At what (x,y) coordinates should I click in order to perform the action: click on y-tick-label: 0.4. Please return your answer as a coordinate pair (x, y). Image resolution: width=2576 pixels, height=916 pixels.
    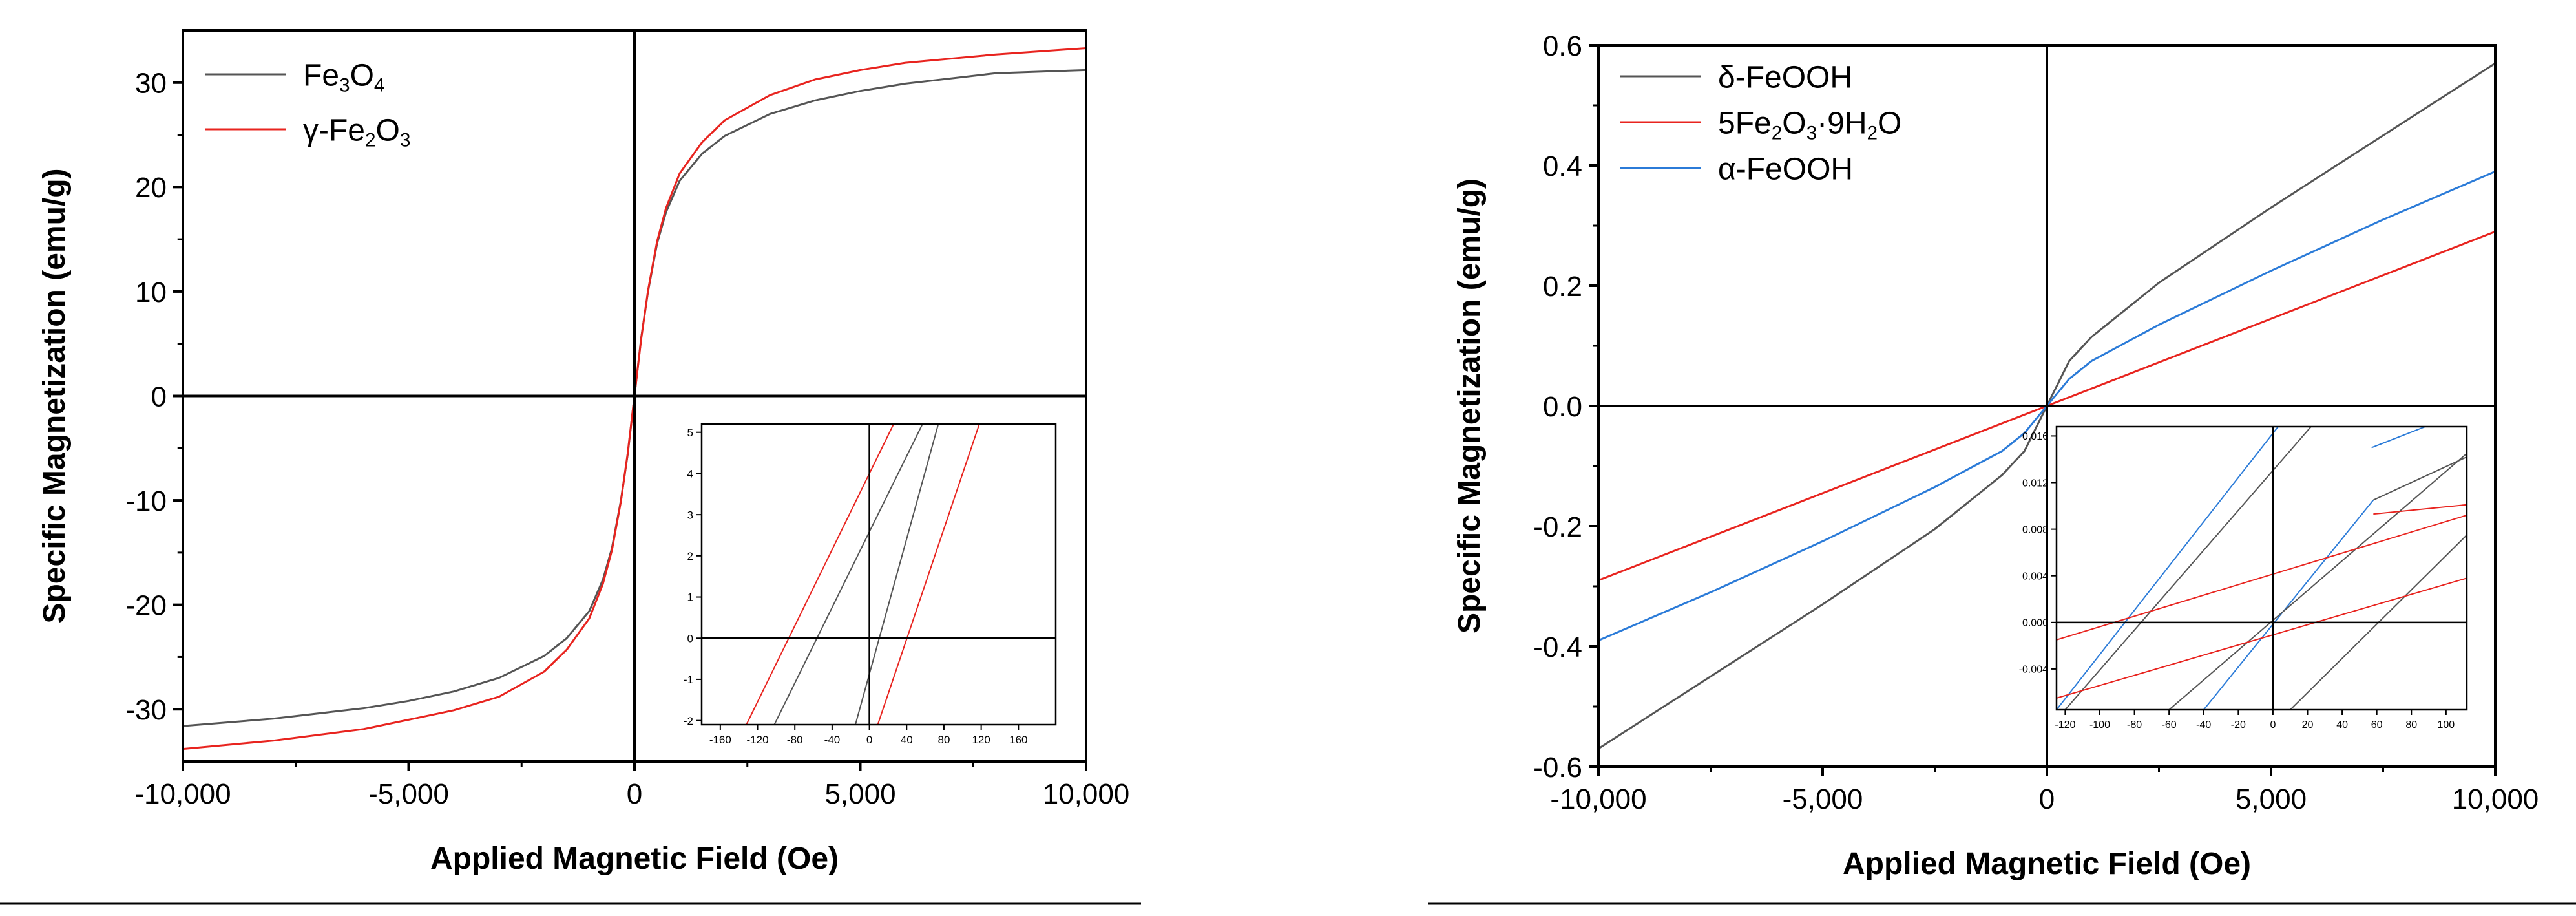
    Looking at the image, I should click on (1562, 167).